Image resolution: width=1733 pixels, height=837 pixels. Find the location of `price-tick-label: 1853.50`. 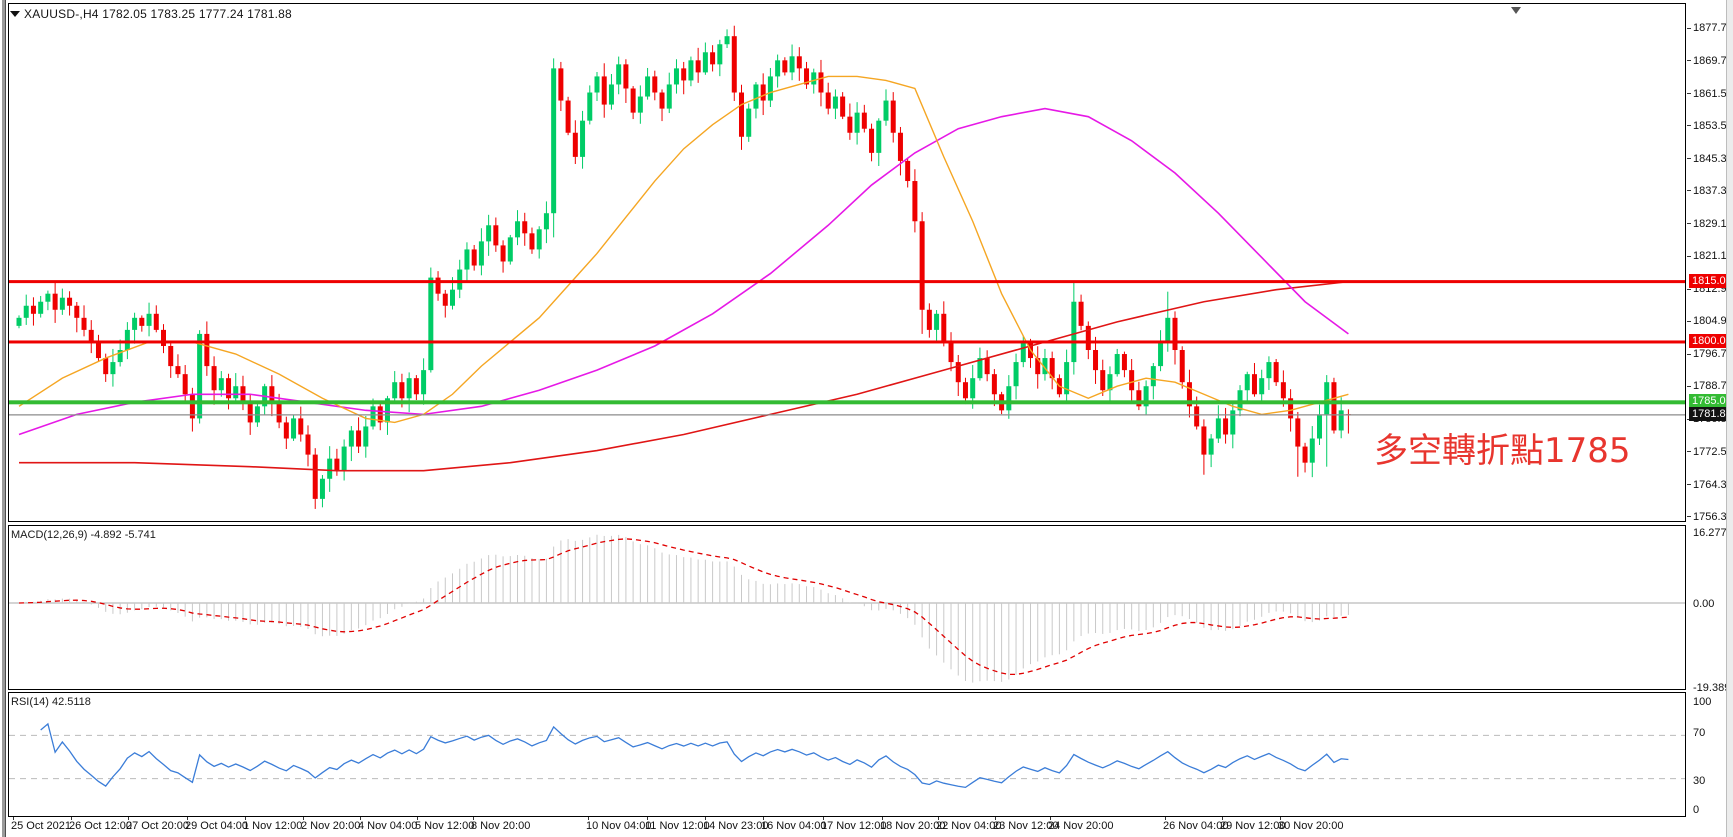

price-tick-label: 1853.50 is located at coordinates (1713, 125).